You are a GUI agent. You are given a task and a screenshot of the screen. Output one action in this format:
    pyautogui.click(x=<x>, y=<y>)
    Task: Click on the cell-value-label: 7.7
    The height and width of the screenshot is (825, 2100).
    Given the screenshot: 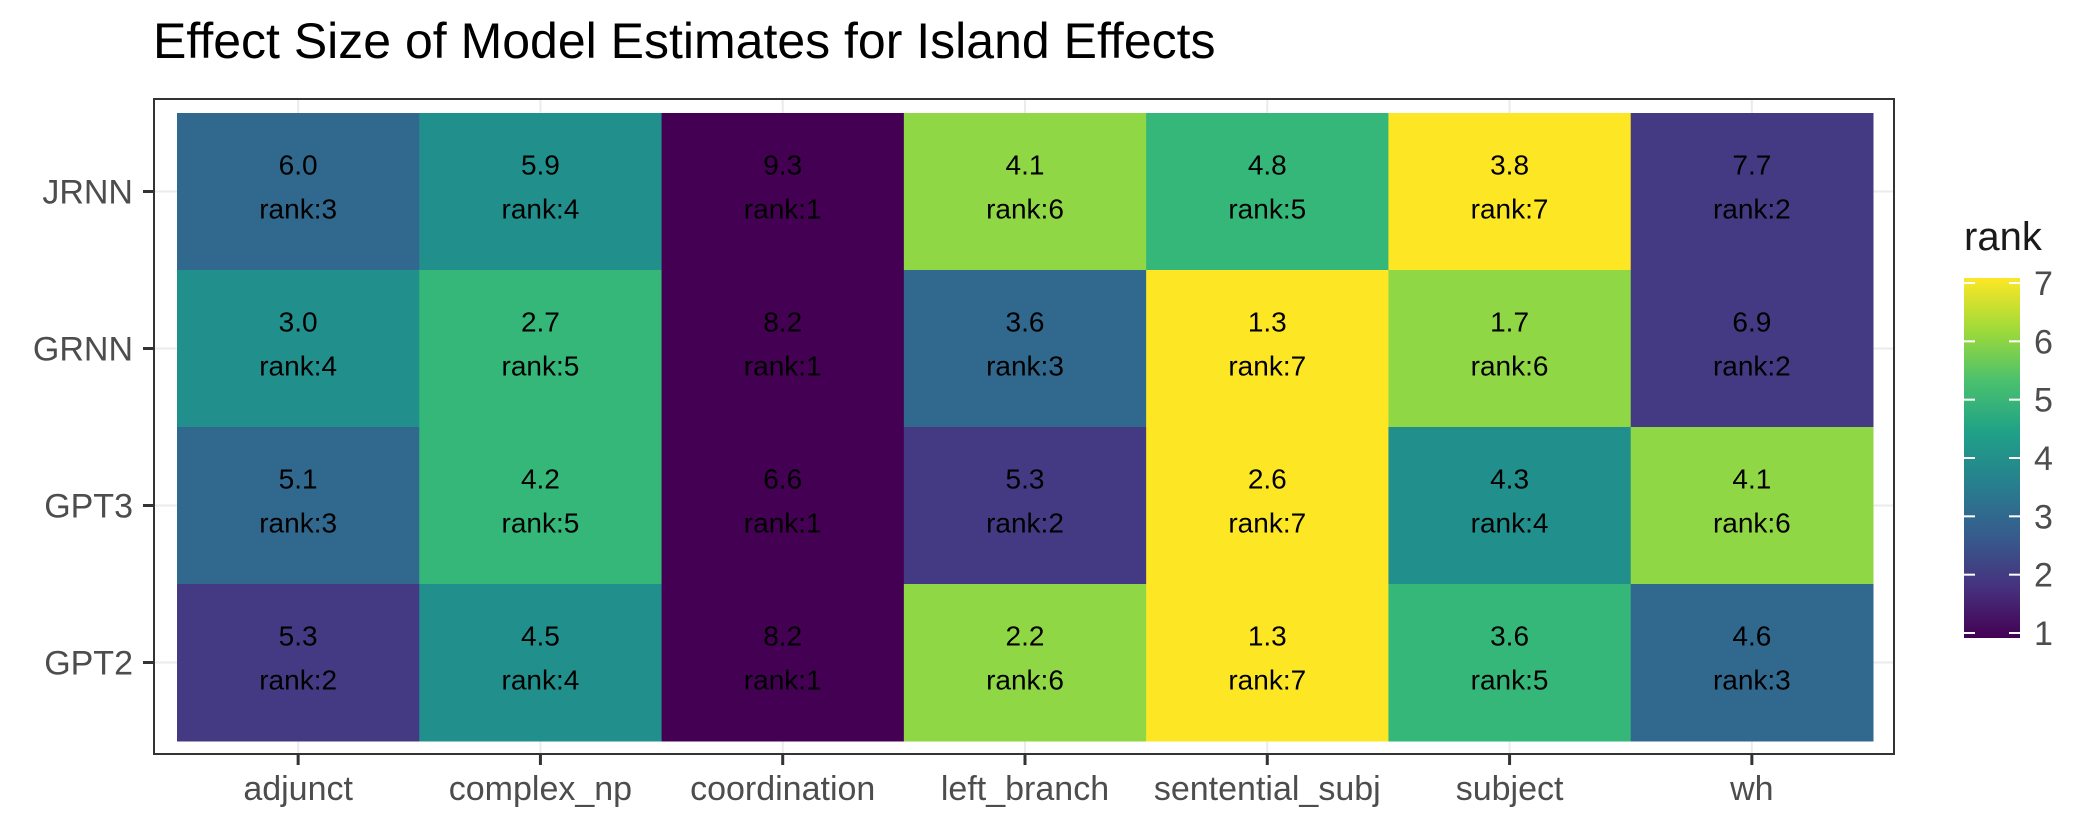 What is the action you would take?
    pyautogui.click(x=1751, y=165)
    